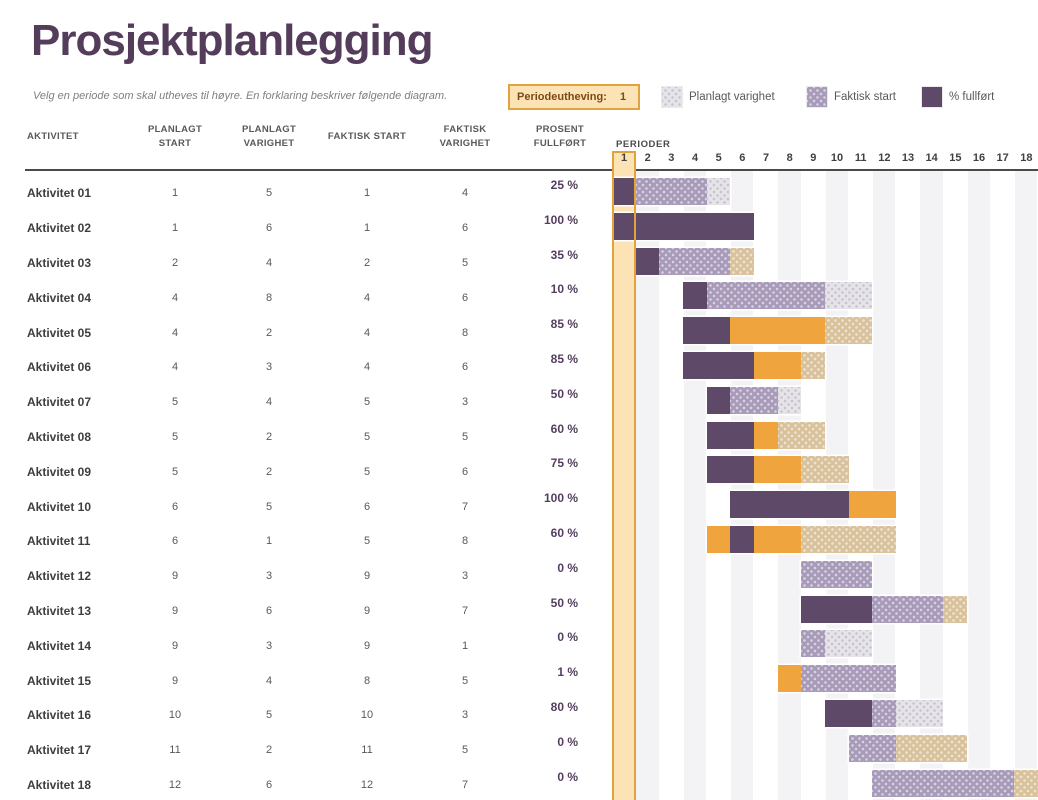 This screenshot has height=800, width=1038. Describe the element at coordinates (306, 715) in the screenshot. I see `table-row: Aktivitet 16 10 5 10 3 80 %` at that location.